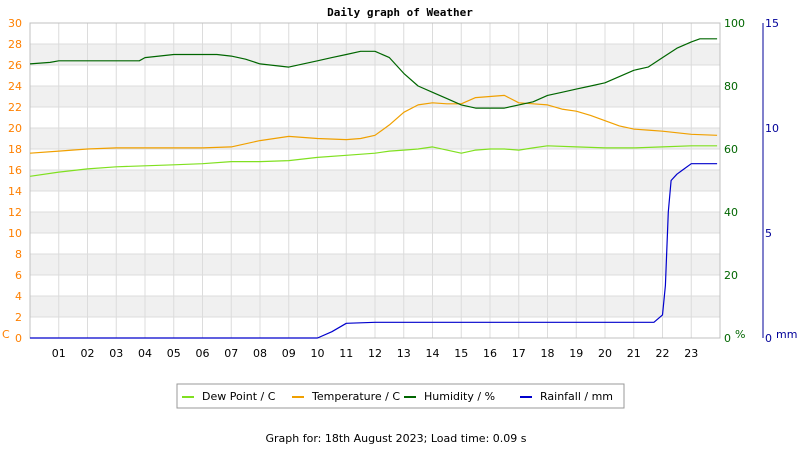 This screenshot has width=800, height=450. Describe the element at coordinates (459, 396) in the screenshot. I see `legend-label: Humidity / %` at that location.